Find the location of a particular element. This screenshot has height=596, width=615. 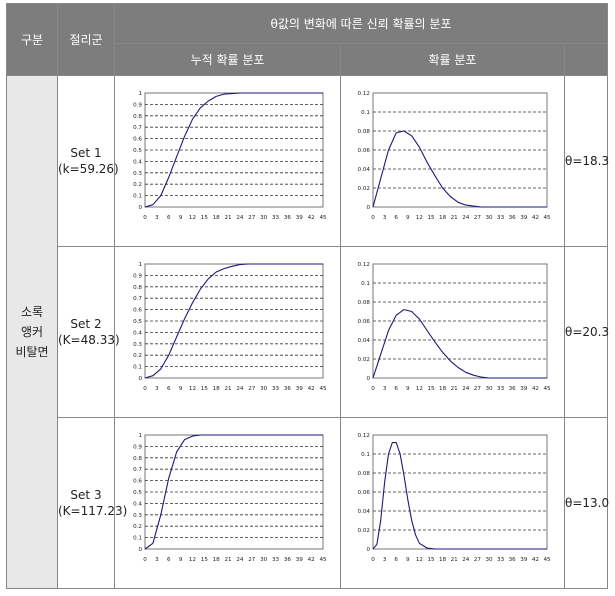

header-row-1: 구분 절리군 θ값의 변화에 따른 신뢰 확률의 분포 is located at coordinates (307, 39).